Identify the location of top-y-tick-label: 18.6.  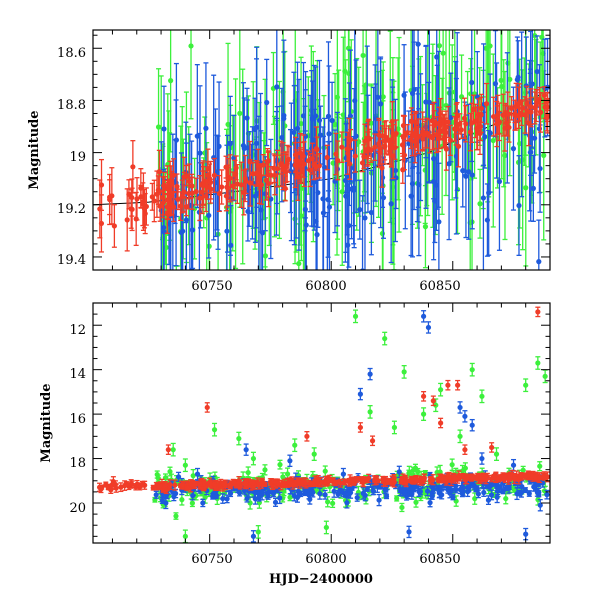
(71, 53).